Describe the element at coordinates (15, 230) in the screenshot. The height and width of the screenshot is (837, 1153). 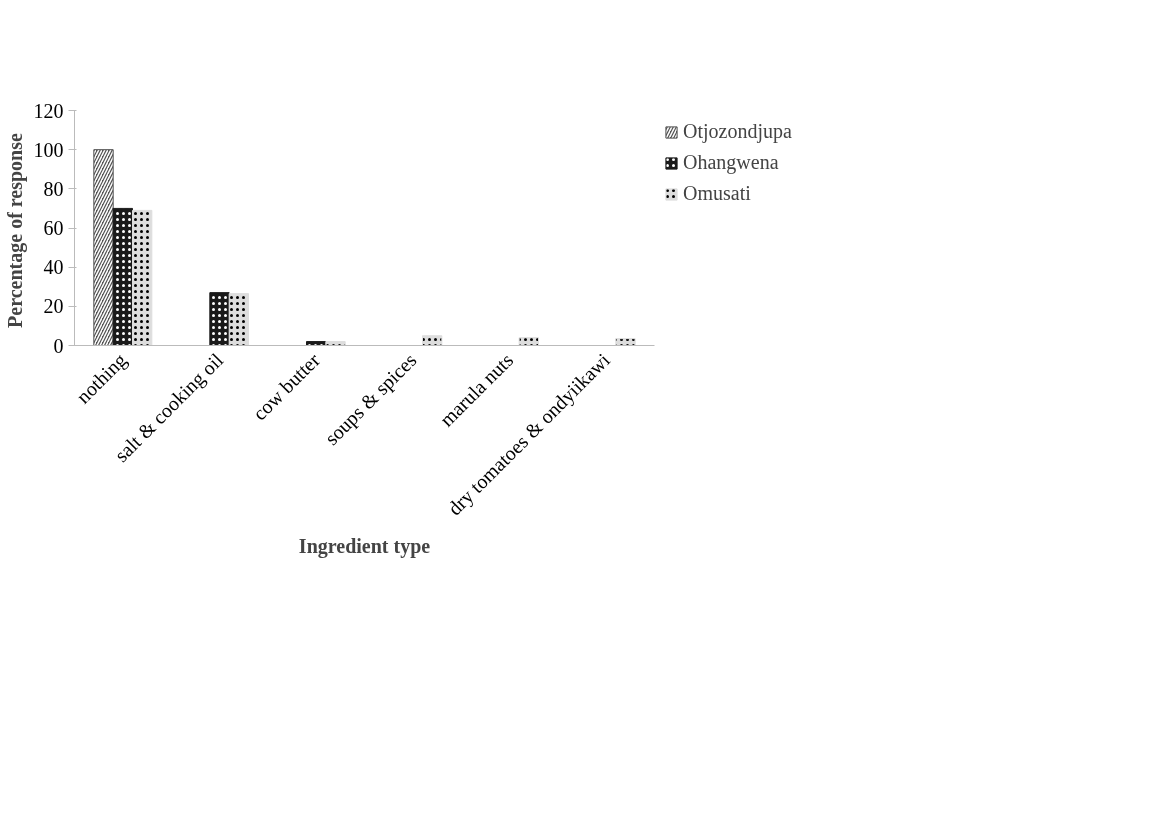
I see `y-axis-title: Percentage of response` at that location.